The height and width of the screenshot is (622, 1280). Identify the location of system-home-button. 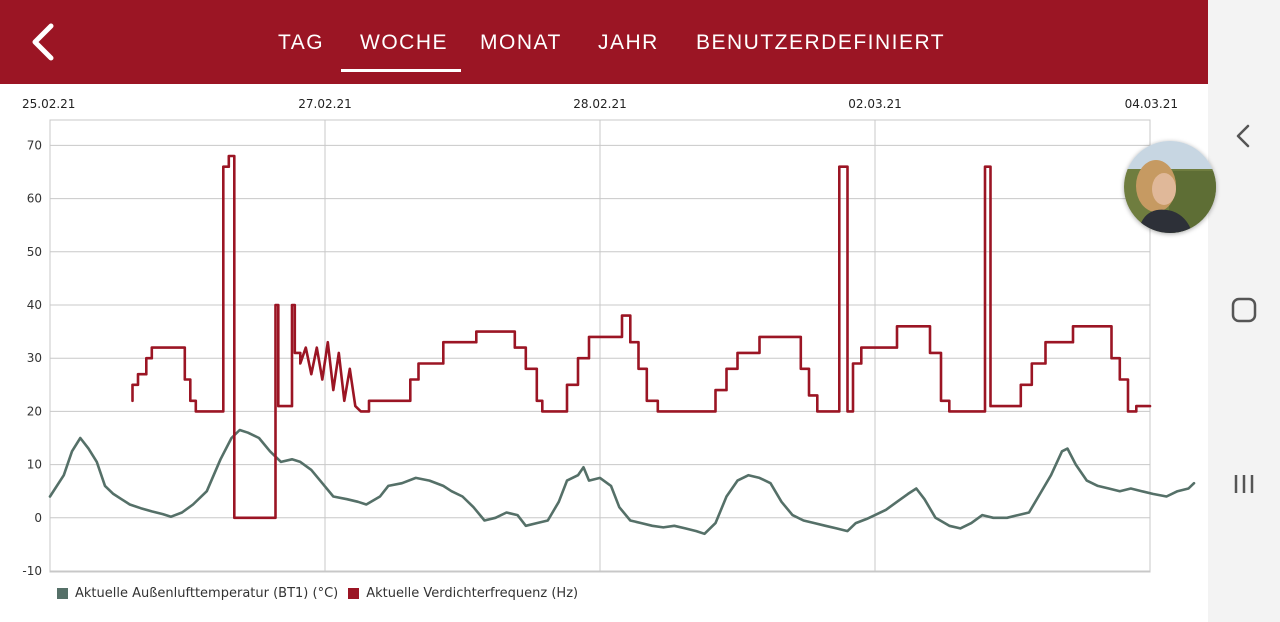
(1244, 310).